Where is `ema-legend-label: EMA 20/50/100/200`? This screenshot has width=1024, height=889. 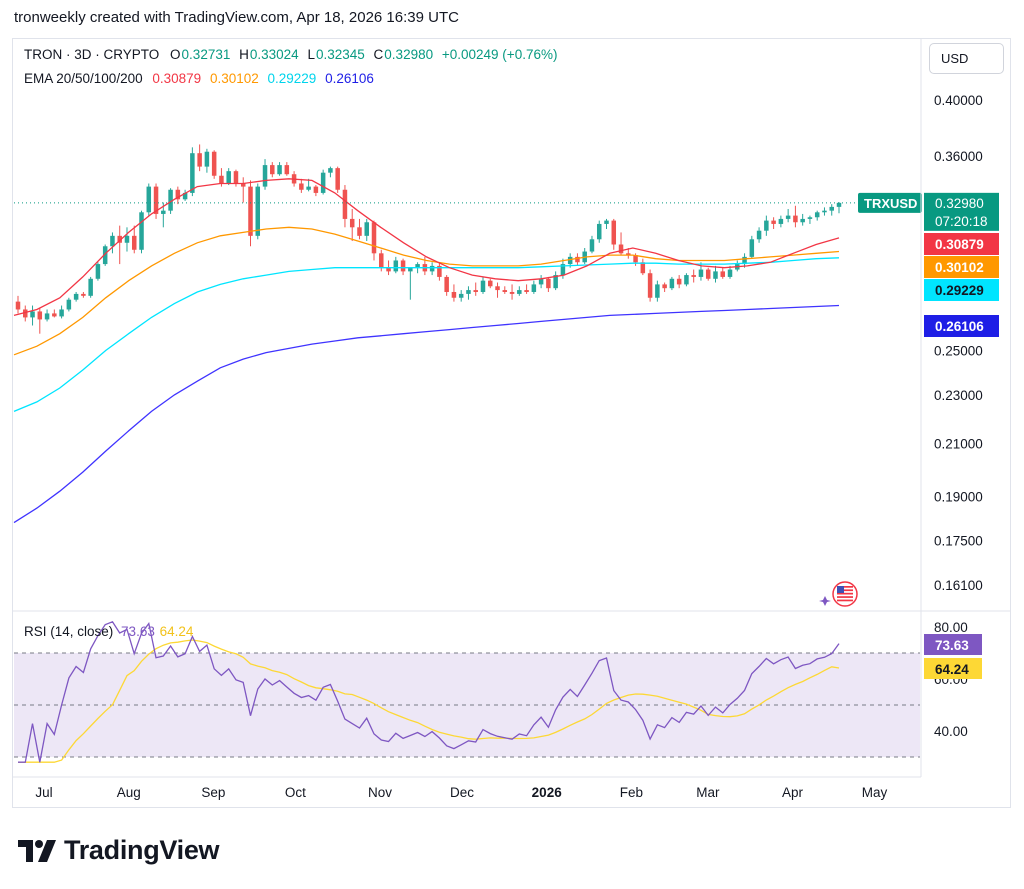 ema-legend-label: EMA 20/50/100/200 is located at coordinates (83, 78).